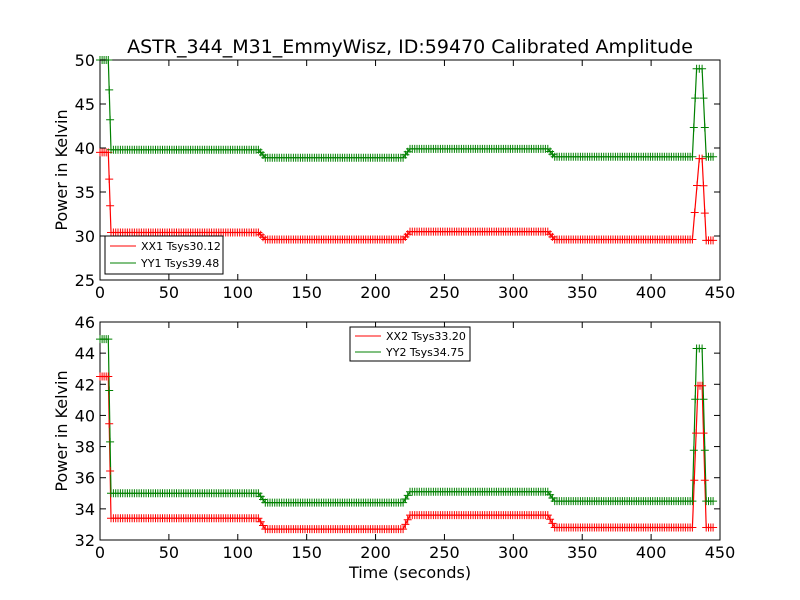 Image resolution: width=800 pixels, height=600 pixels. Describe the element at coordinates (85, 540) in the screenshot. I see `y-tick-label: 32` at that location.